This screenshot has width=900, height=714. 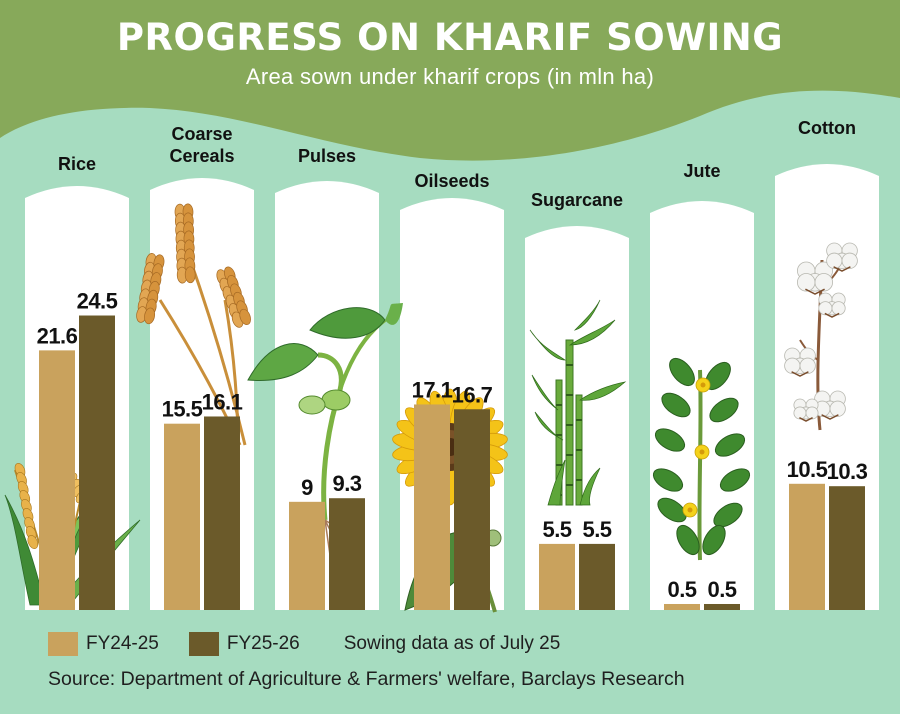 What do you see at coordinates (578, 402) in the screenshot?
I see `sugarcane-icon` at bounding box center [578, 402].